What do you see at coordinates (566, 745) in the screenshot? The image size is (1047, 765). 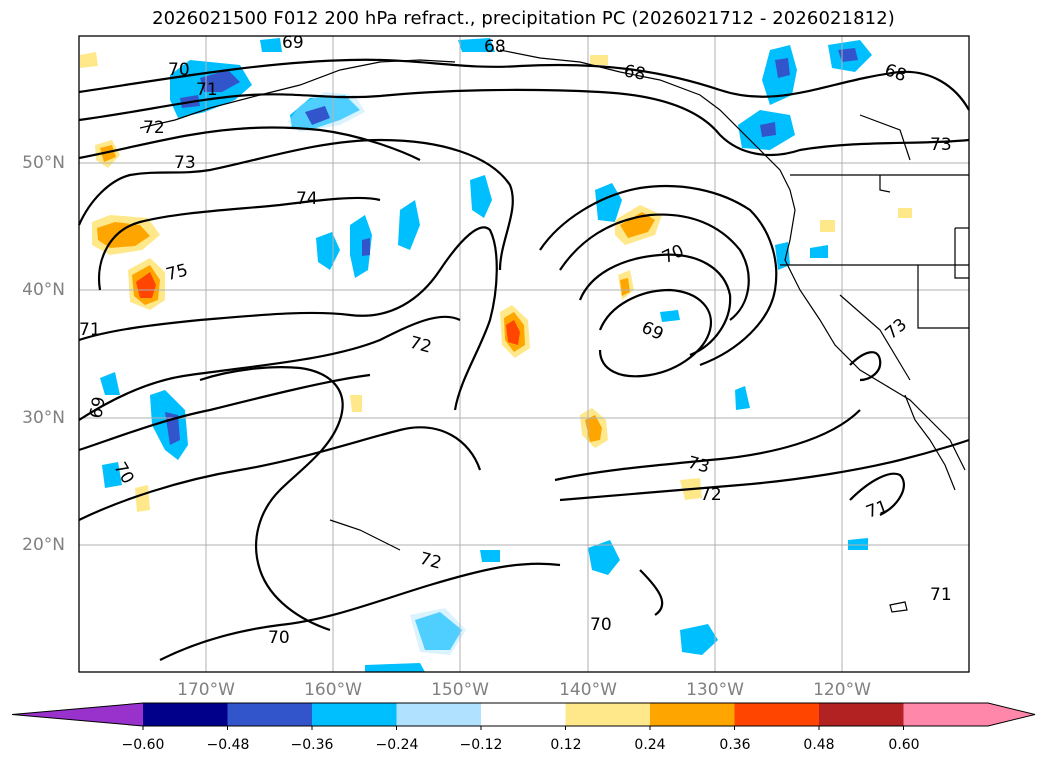 I see `colorbar-tick-label: 0.12` at bounding box center [566, 745].